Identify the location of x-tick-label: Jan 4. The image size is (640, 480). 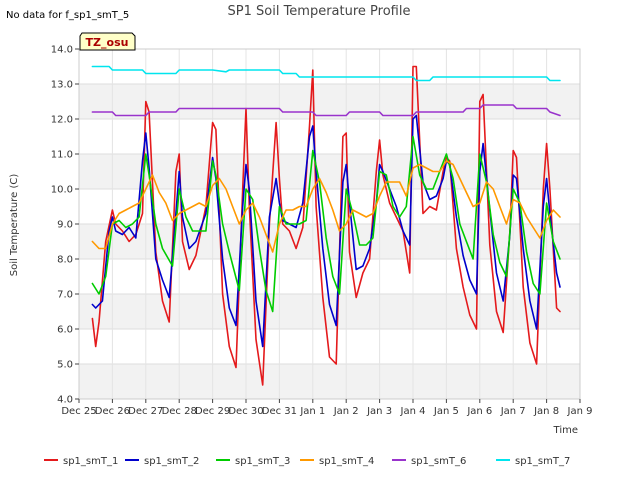
(413, 411).